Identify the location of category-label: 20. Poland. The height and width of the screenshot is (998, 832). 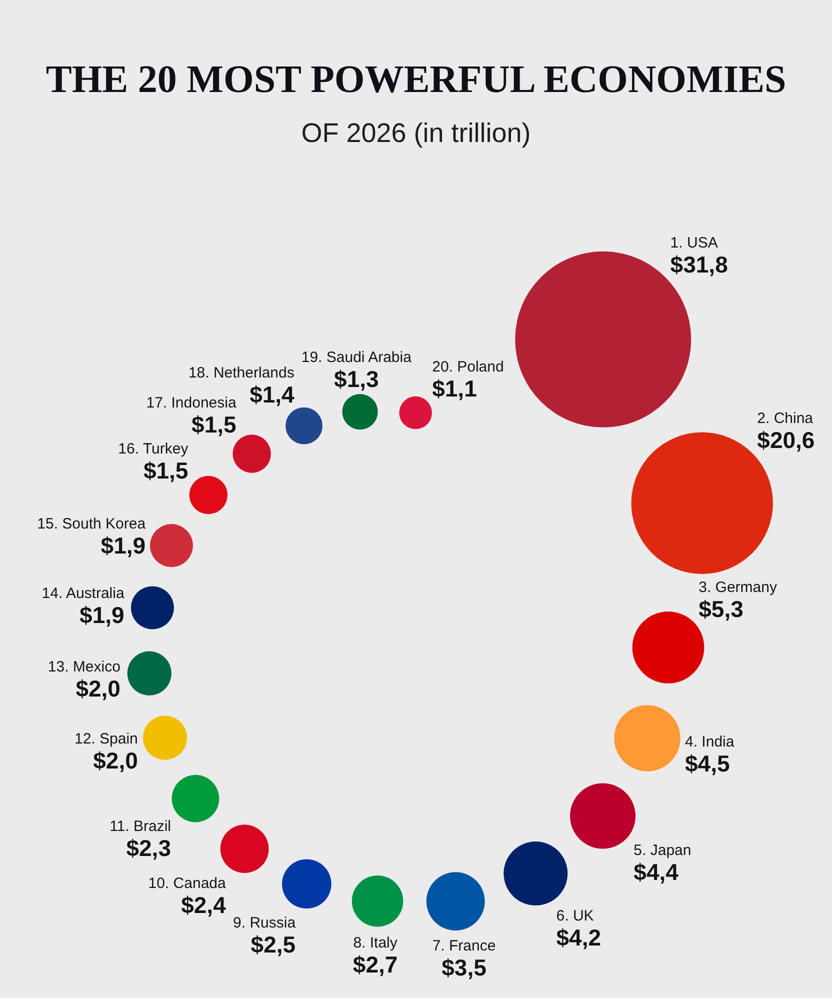
(468, 367).